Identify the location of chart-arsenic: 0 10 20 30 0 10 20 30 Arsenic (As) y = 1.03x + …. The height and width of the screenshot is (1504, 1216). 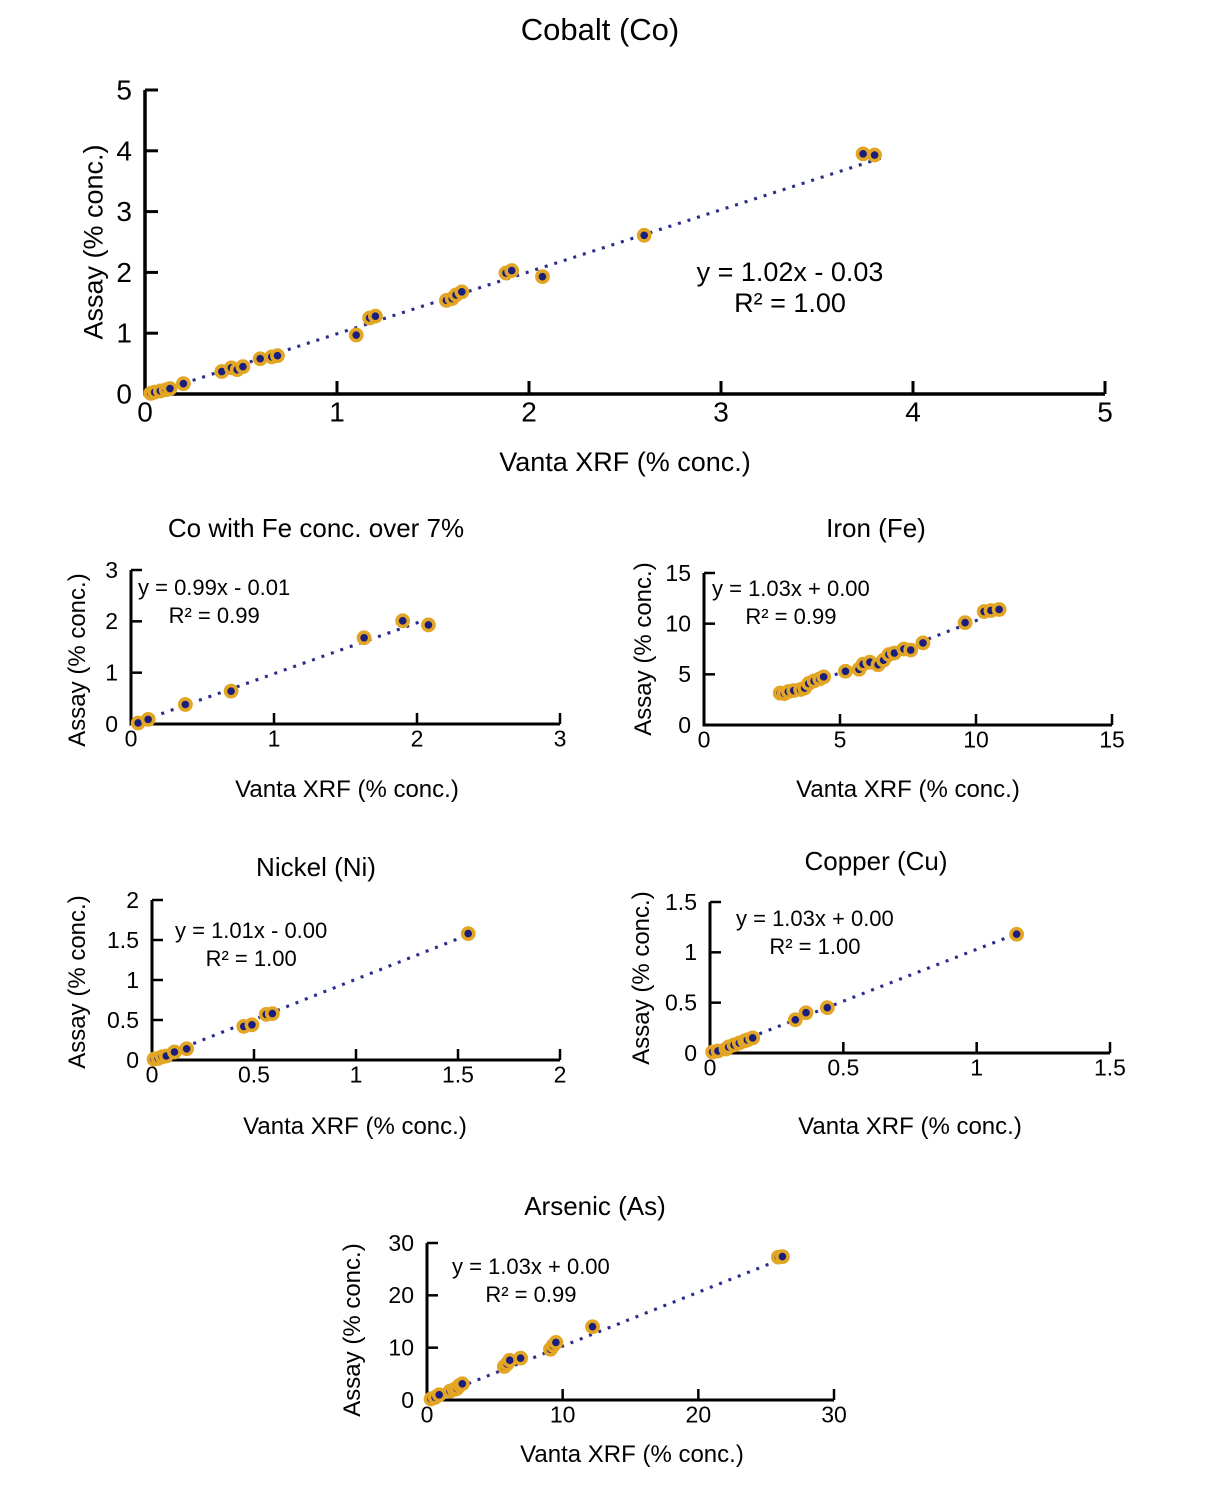
(608, 1332).